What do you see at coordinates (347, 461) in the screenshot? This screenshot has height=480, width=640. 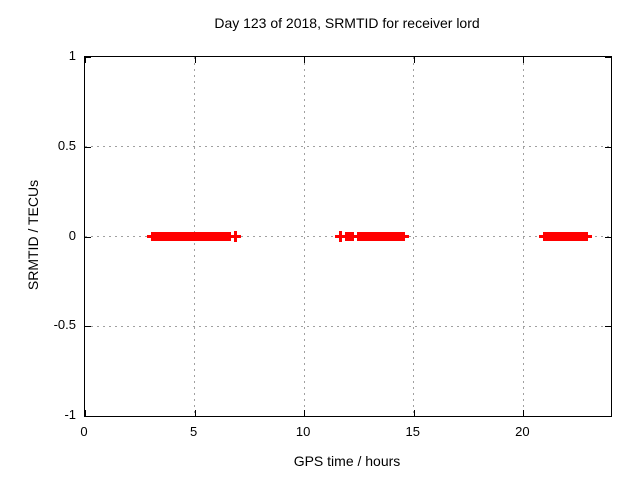 I see `x-axis-label: GPS time / hours` at bounding box center [347, 461].